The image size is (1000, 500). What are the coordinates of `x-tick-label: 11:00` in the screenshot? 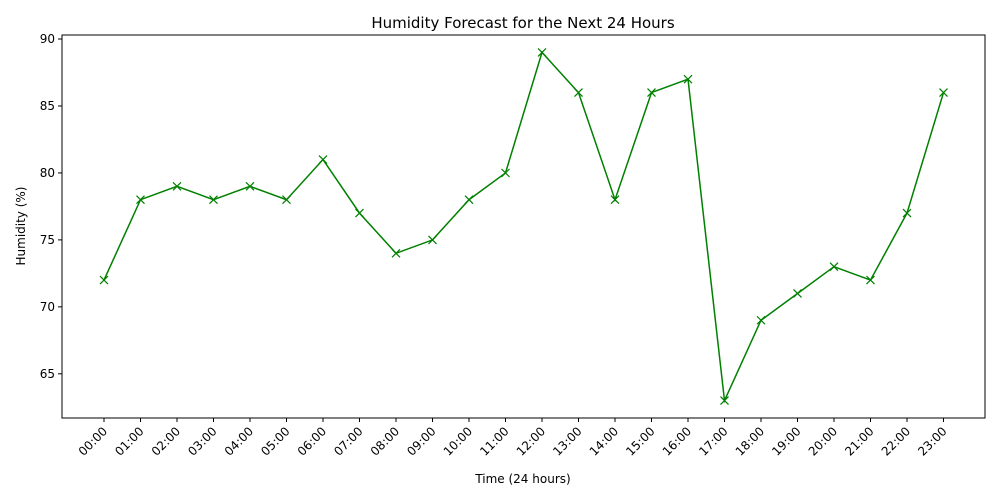 It's located at (494, 441).